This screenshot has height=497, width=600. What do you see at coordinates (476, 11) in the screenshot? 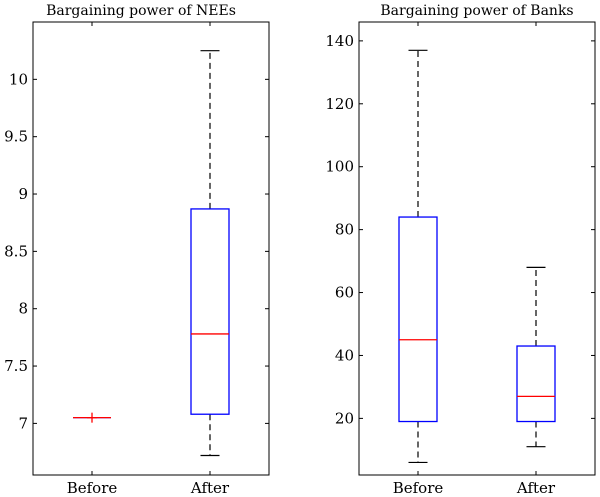
I see `banks-chart-title: Bargaining power of Banks` at bounding box center [476, 11].